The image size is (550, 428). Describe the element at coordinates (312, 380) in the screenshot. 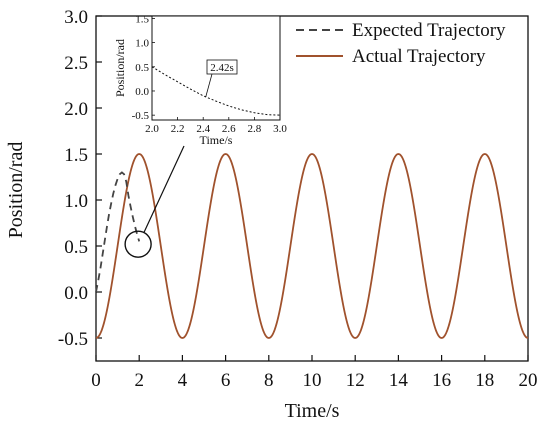

I see `x-tick-label: 10` at that location.